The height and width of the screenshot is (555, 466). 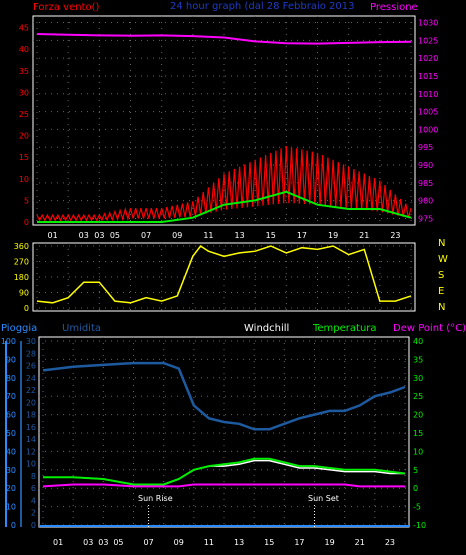 What do you see at coordinates (224, 396) in the screenshot?
I see `humidity-line` at bounding box center [224, 396].